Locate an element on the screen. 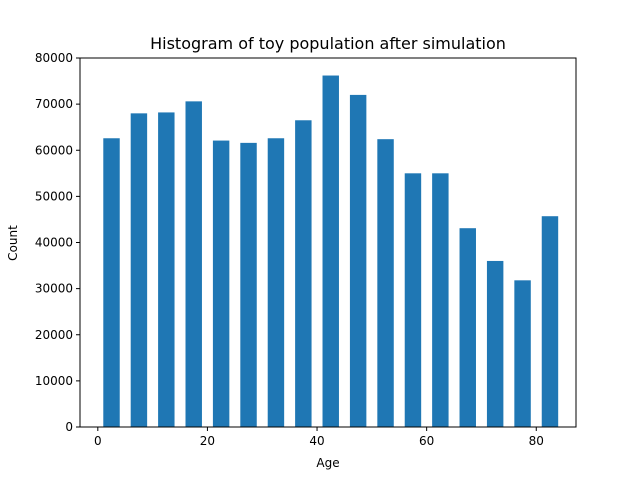  y-tick-label: 30000 is located at coordinates (54, 289).